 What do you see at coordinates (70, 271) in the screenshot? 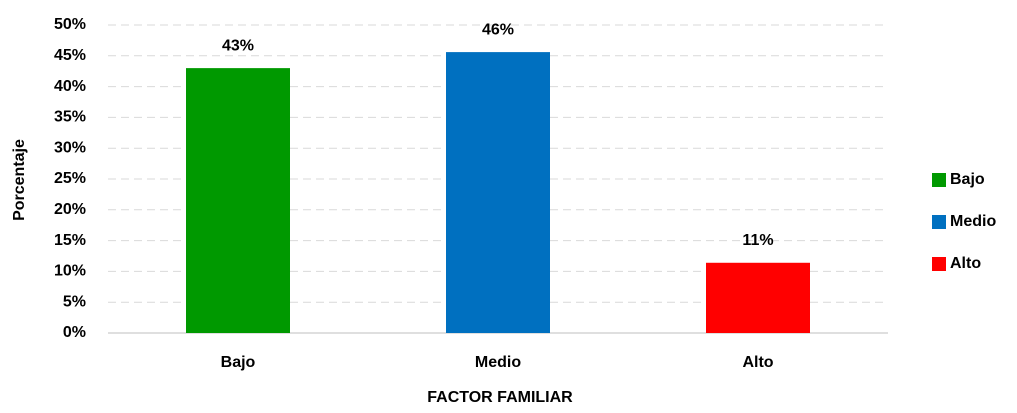
I see `y-tick-label: 10%` at bounding box center [70, 271].